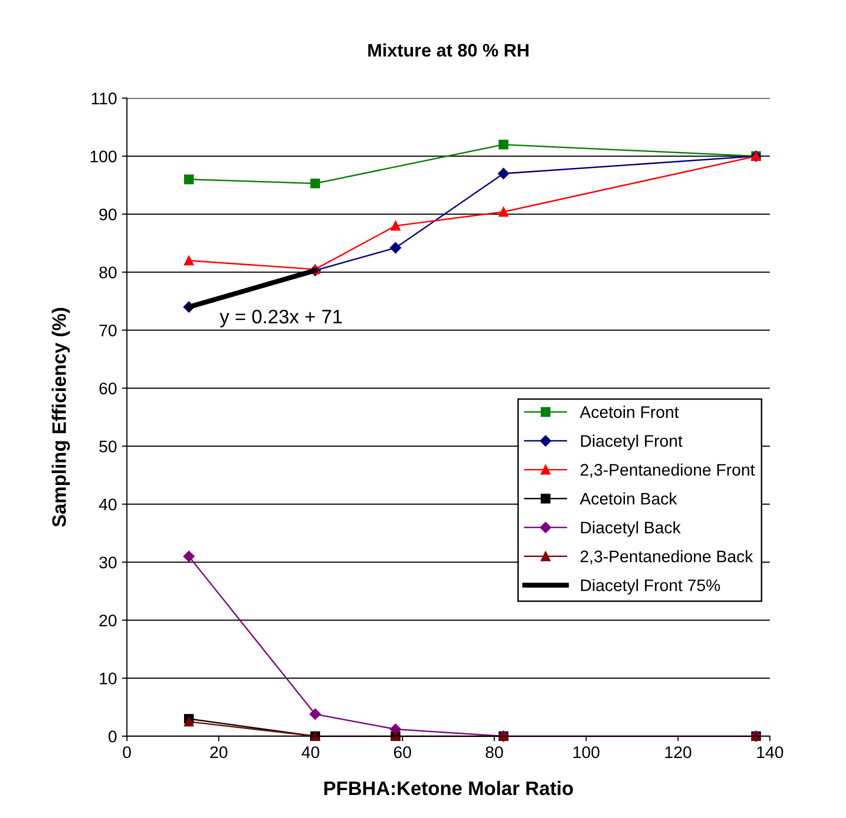  What do you see at coordinates (770, 752) in the screenshot?
I see `x-tick-label: 140` at bounding box center [770, 752].